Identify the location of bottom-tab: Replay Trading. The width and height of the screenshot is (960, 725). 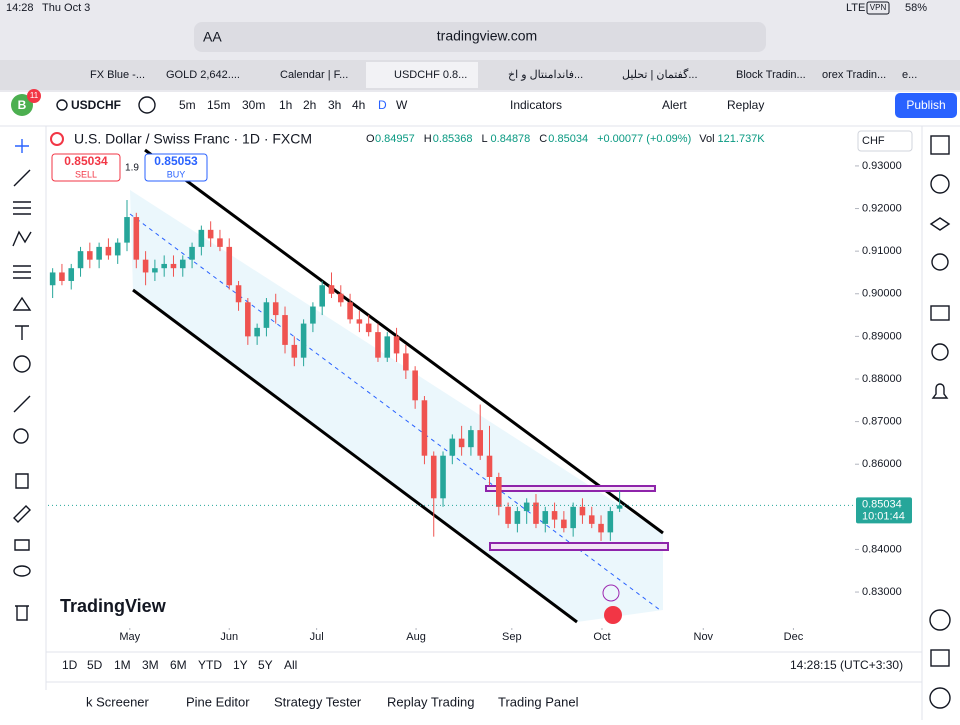
(430, 701).